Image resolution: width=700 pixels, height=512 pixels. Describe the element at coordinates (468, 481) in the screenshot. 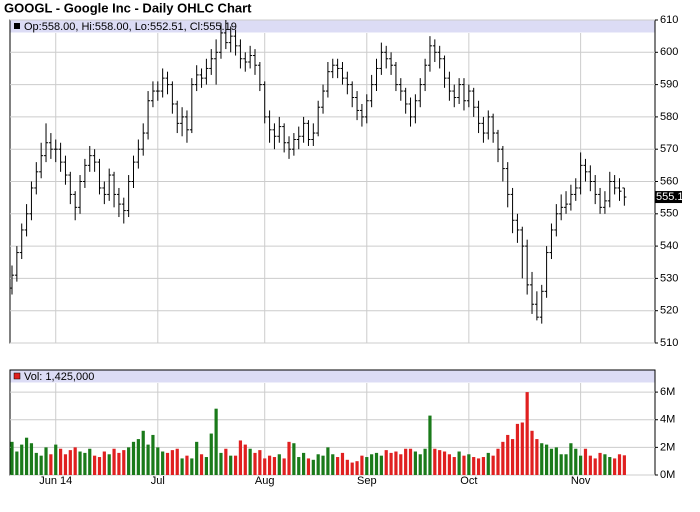

I see `x-tick-label: Oct` at that location.